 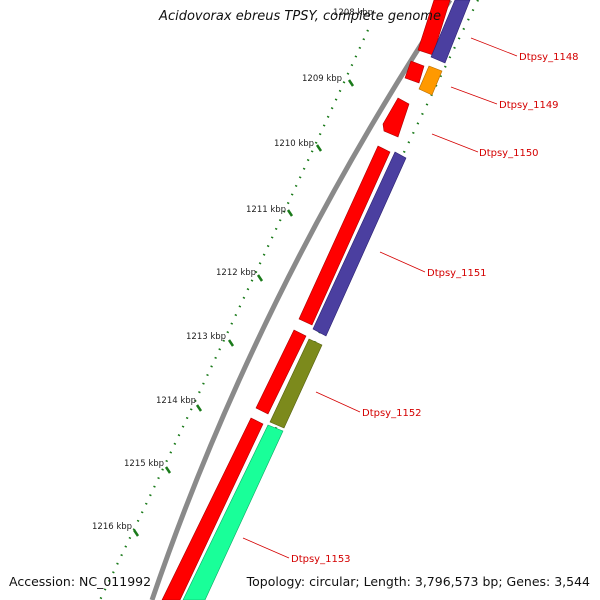 I want to click on ruler-label: 1214 kbp, so click(x=176, y=401).